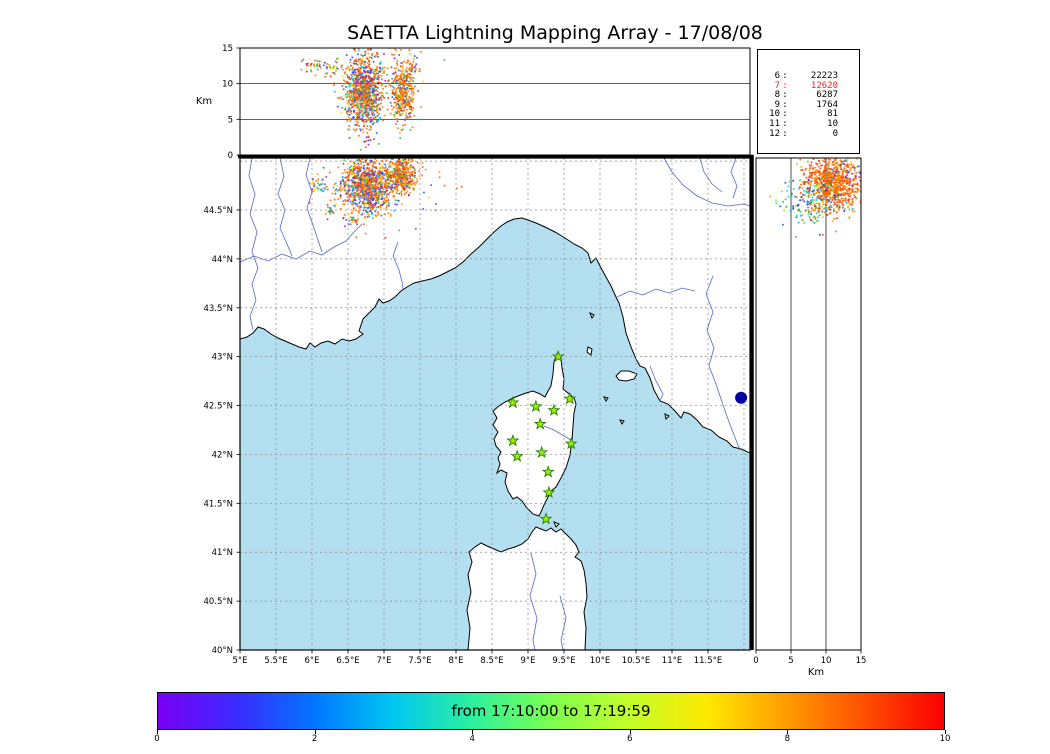 The width and height of the screenshot is (1050, 754). What do you see at coordinates (227, 85) in the screenshot?
I see `altitude-ytick-label: 10` at bounding box center [227, 85].